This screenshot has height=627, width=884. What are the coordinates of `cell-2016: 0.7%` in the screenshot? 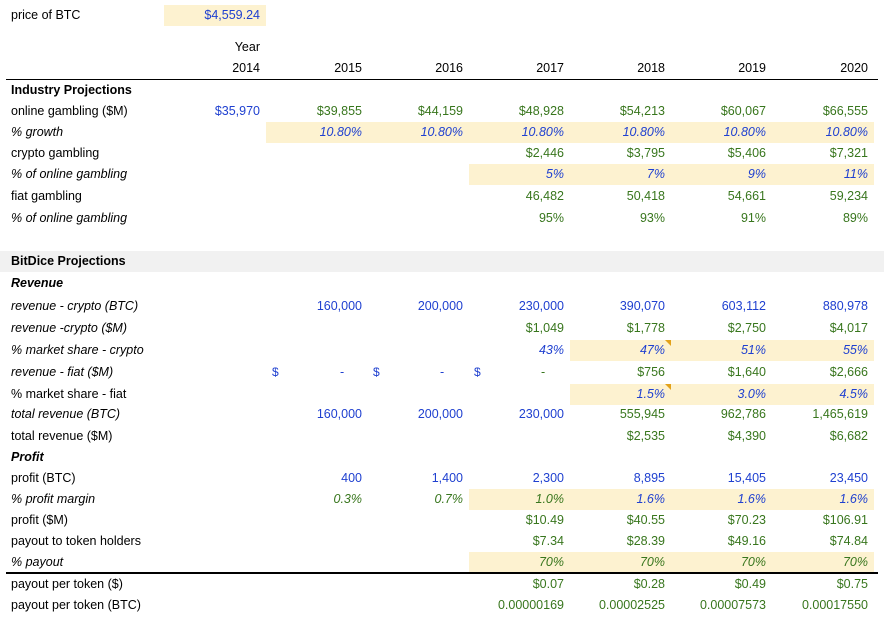 It's located at (449, 499).